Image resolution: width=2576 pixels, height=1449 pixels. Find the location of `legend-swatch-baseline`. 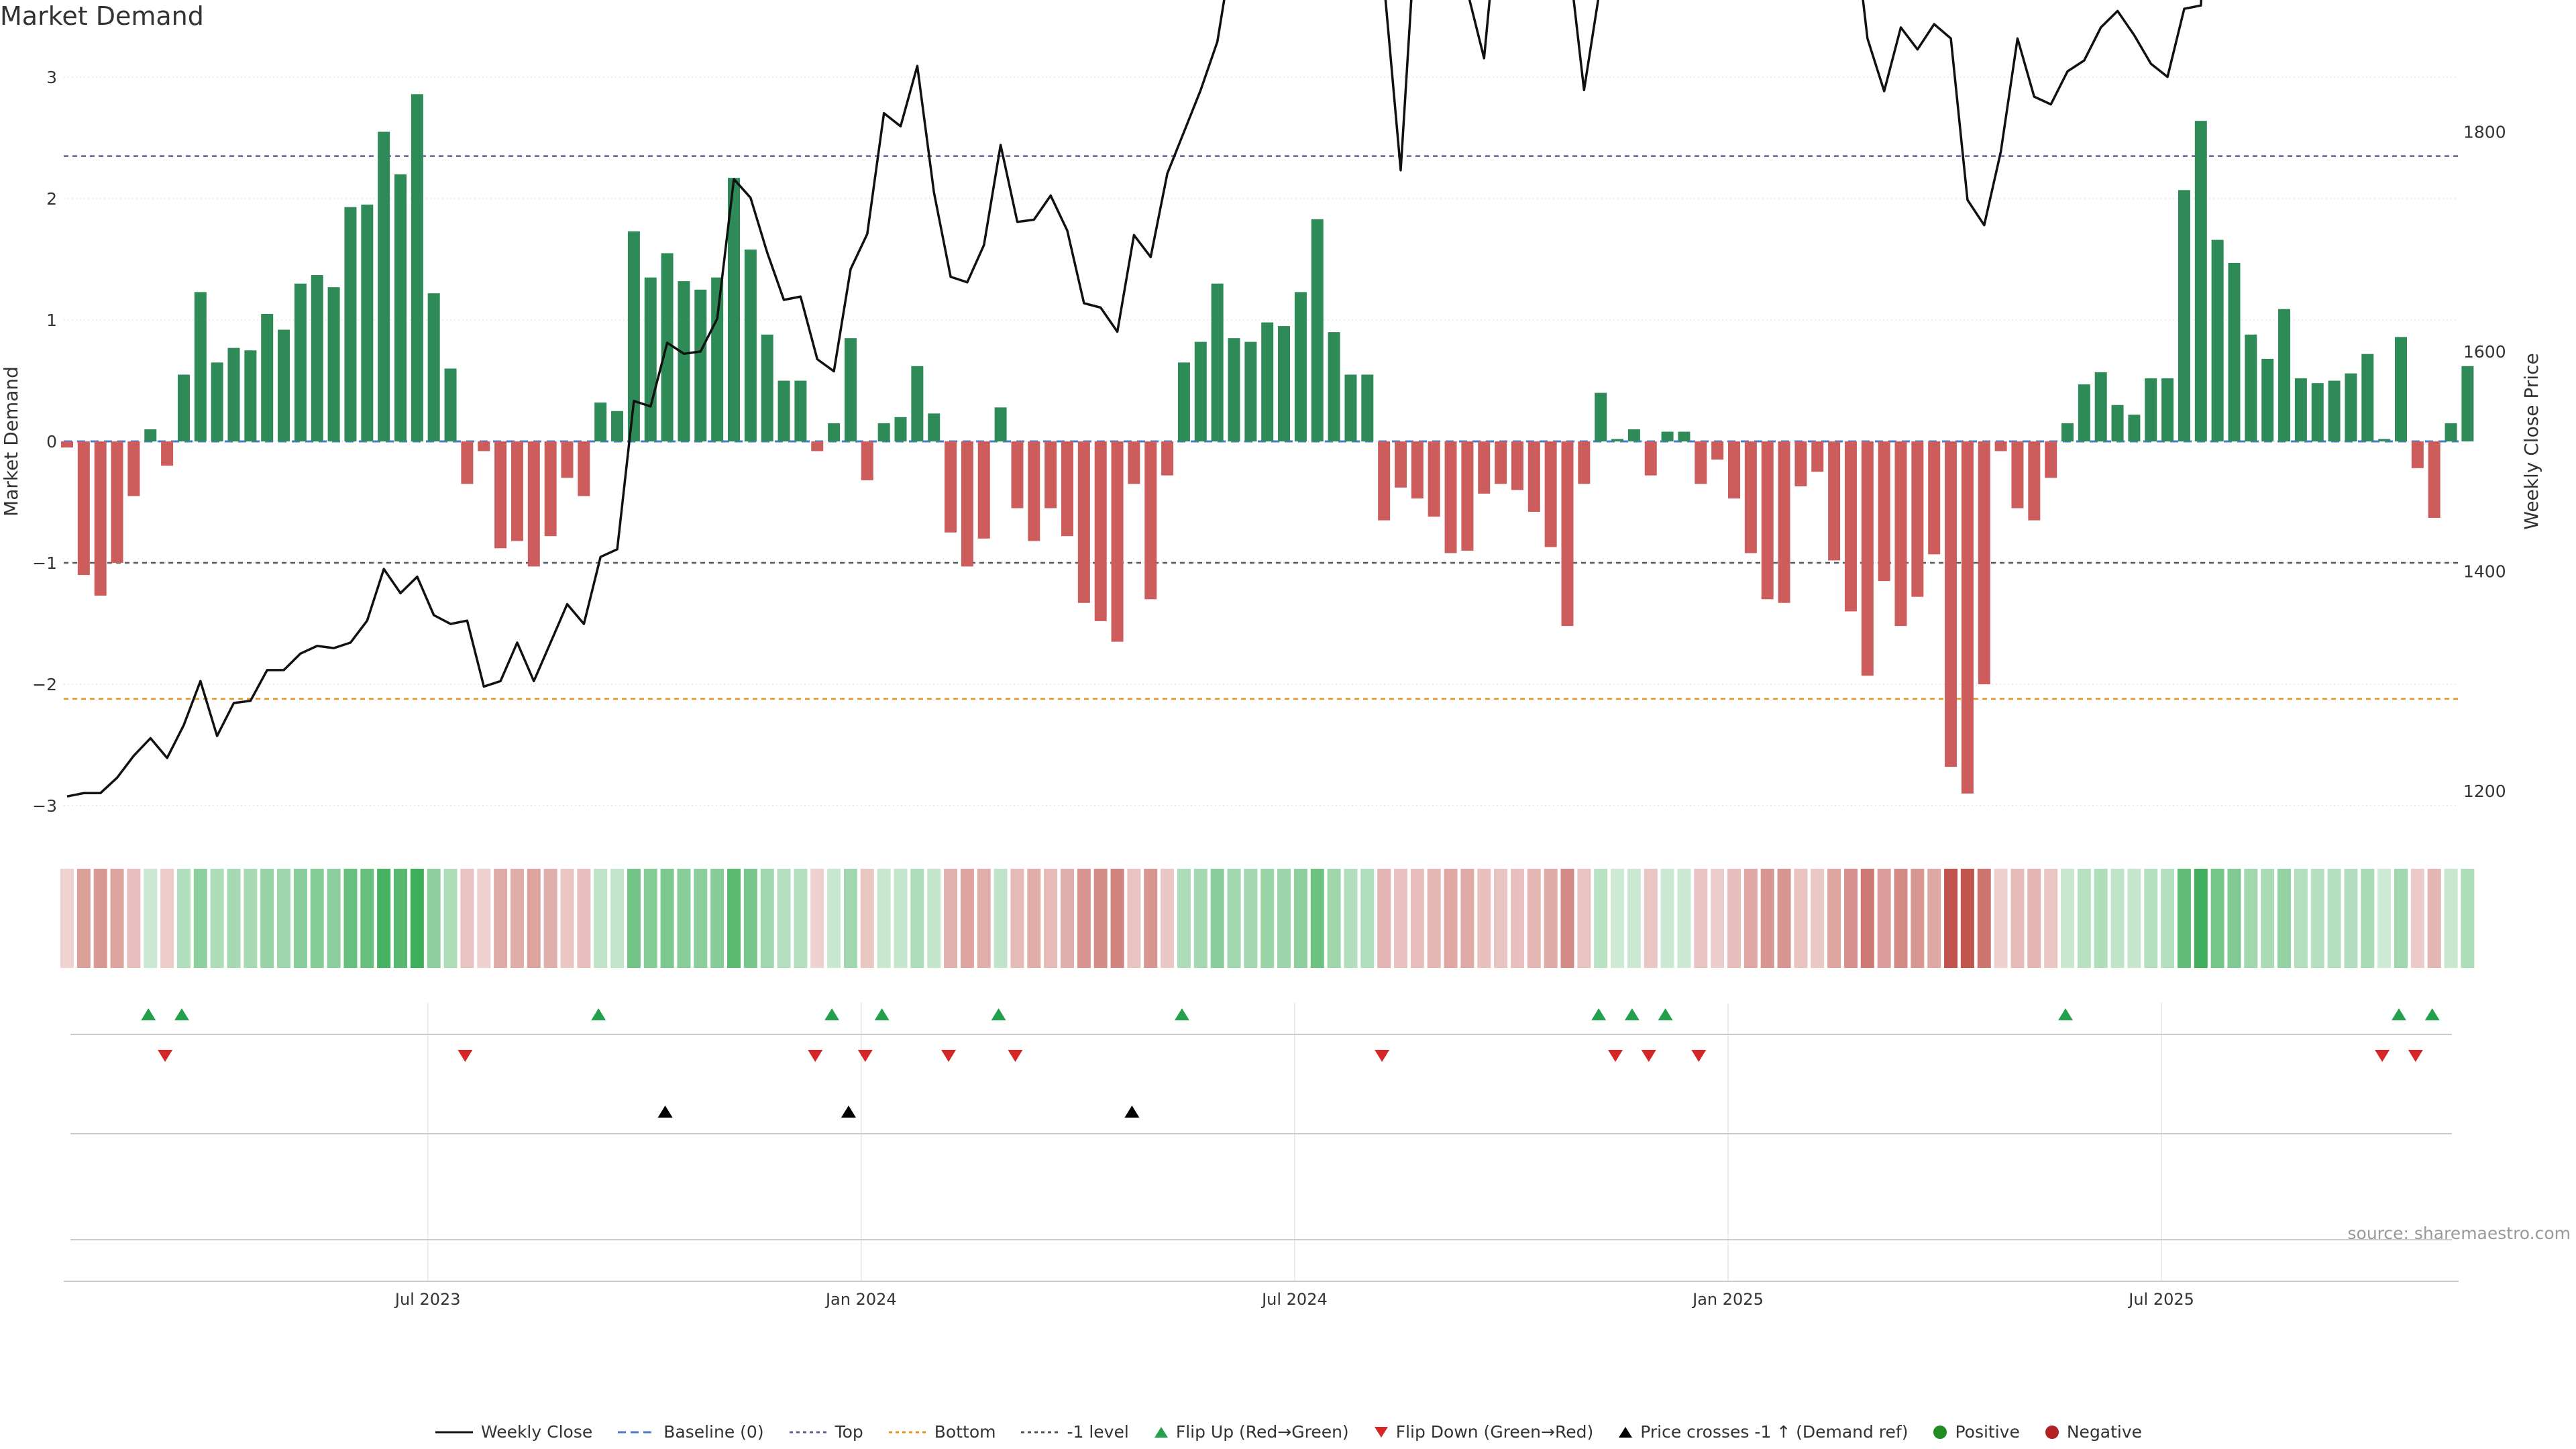

legend-swatch-baseline is located at coordinates (637, 1432).